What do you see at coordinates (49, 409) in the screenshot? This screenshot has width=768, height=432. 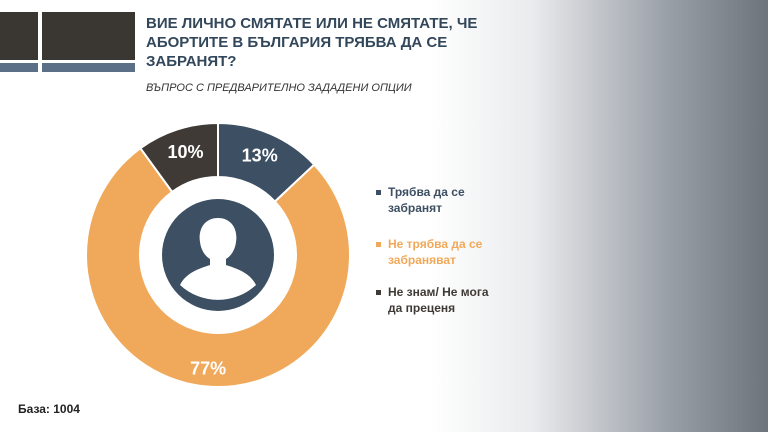 I see `footnote: База: 1004` at bounding box center [49, 409].